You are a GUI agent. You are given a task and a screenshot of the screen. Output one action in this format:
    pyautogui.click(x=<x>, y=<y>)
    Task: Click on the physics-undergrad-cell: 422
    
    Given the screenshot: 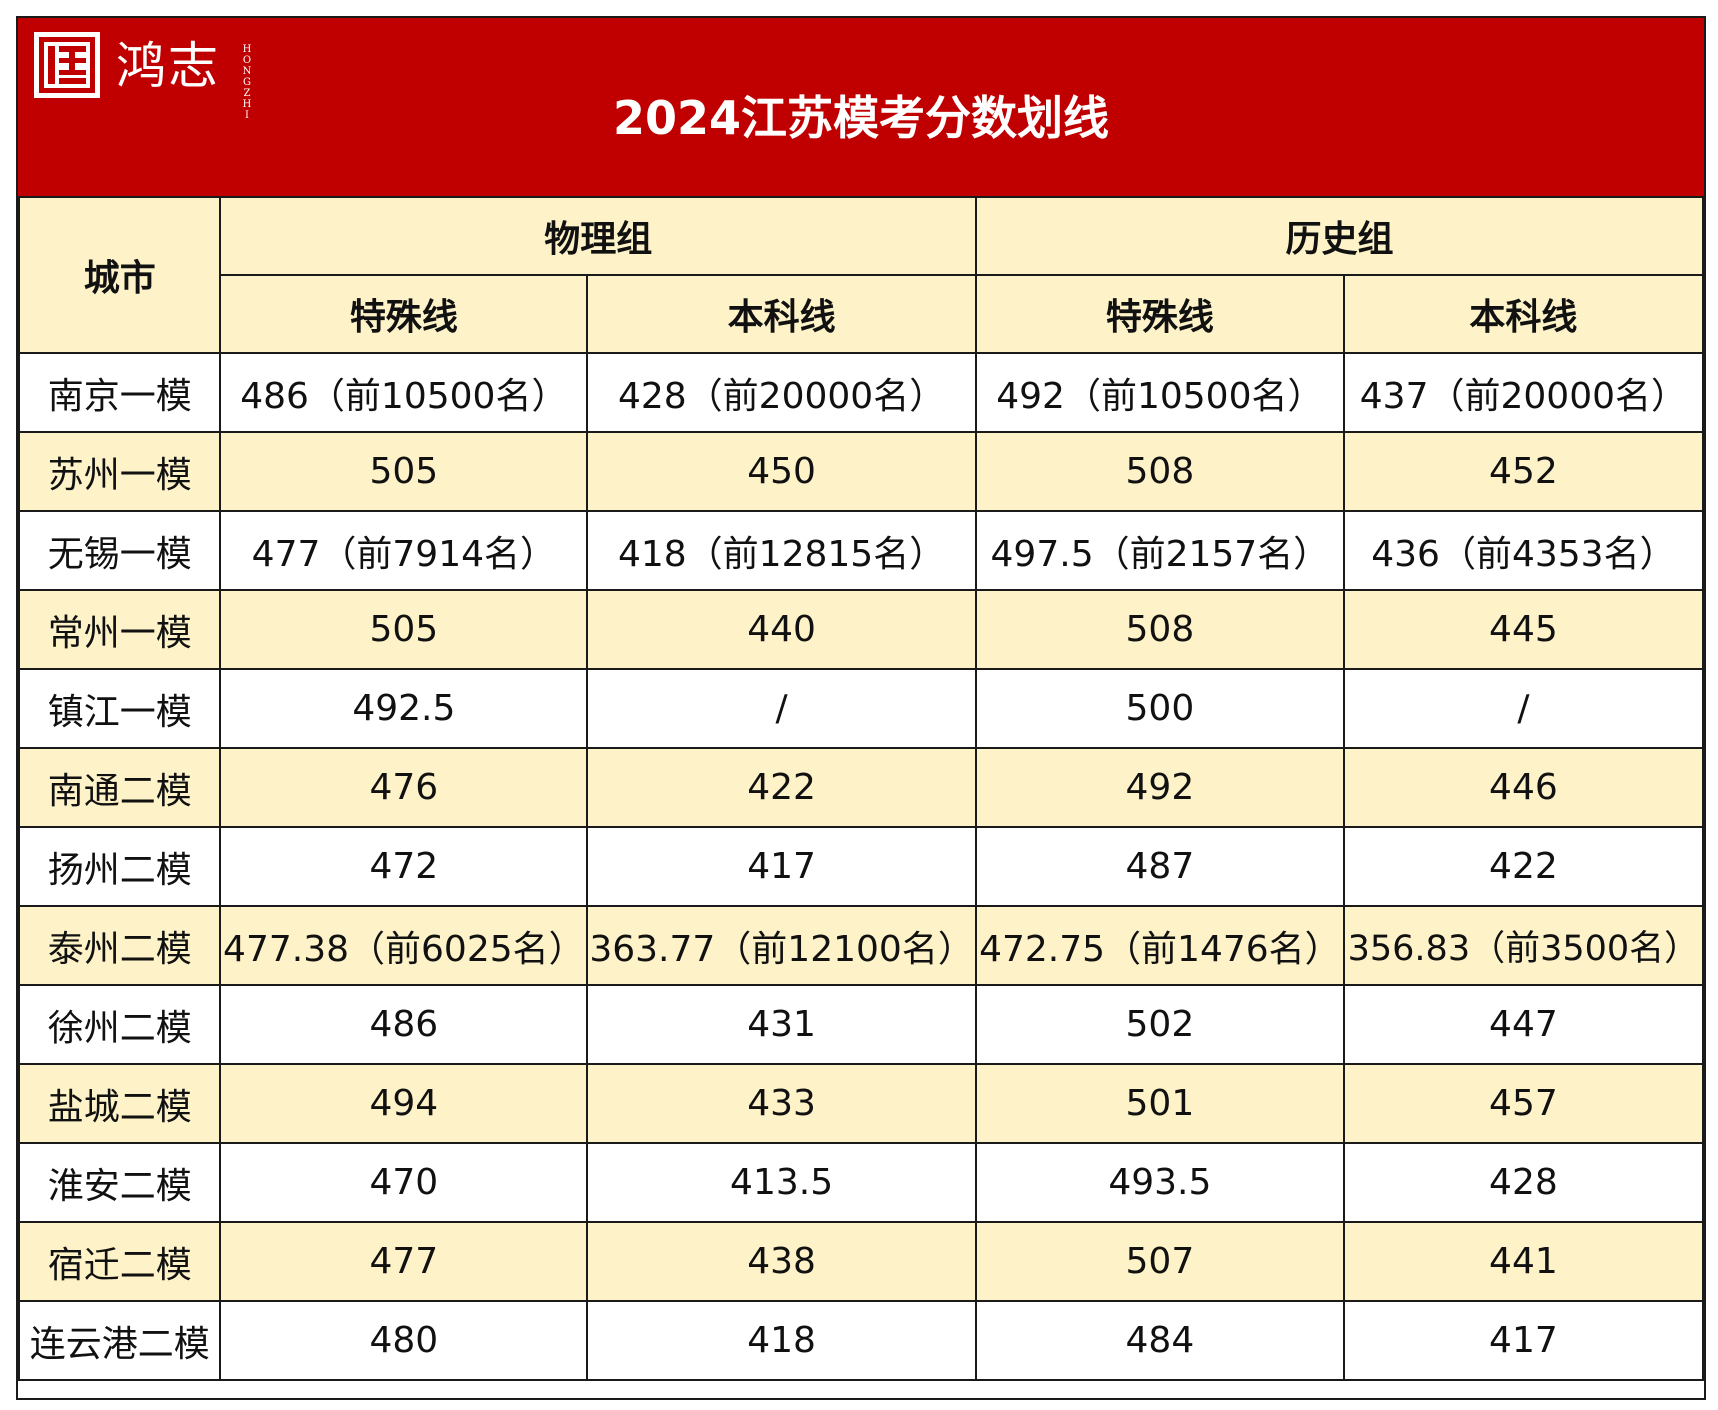 What is the action you would take?
    pyautogui.click(x=781, y=787)
    